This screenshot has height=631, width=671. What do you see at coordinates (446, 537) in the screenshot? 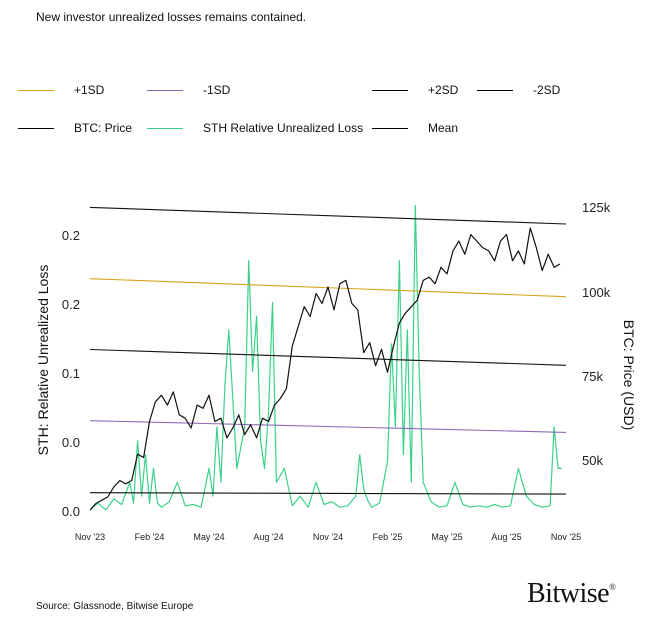
I see `x-tick-label: May '25` at bounding box center [446, 537].